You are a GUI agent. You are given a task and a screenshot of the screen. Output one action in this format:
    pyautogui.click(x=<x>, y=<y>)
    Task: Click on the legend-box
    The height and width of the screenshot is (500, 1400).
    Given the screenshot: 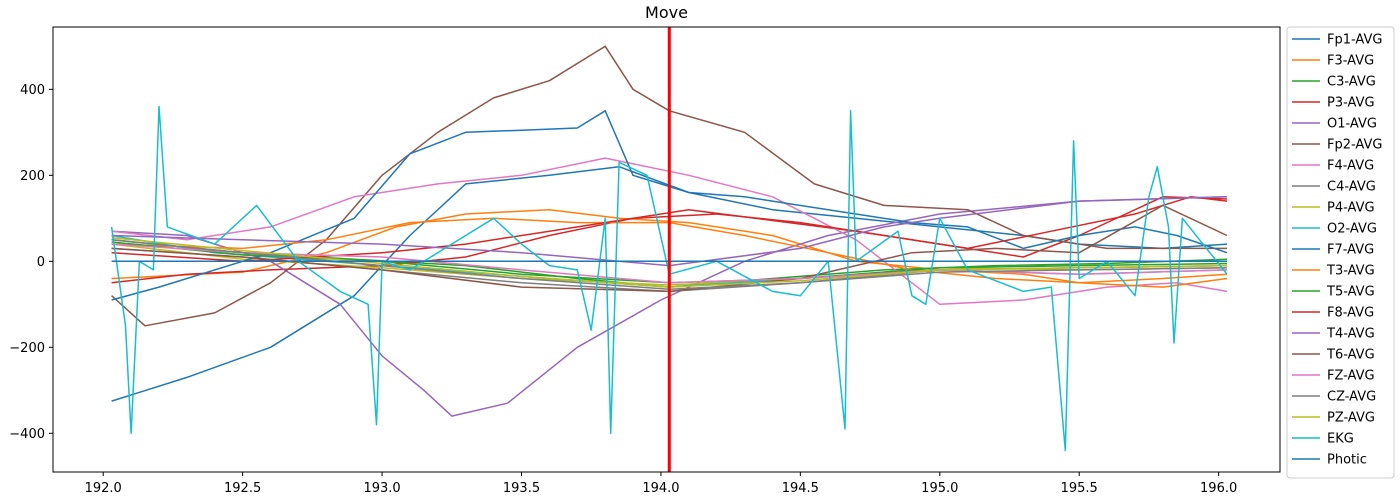 What is the action you would take?
    pyautogui.click(x=1340, y=252)
    